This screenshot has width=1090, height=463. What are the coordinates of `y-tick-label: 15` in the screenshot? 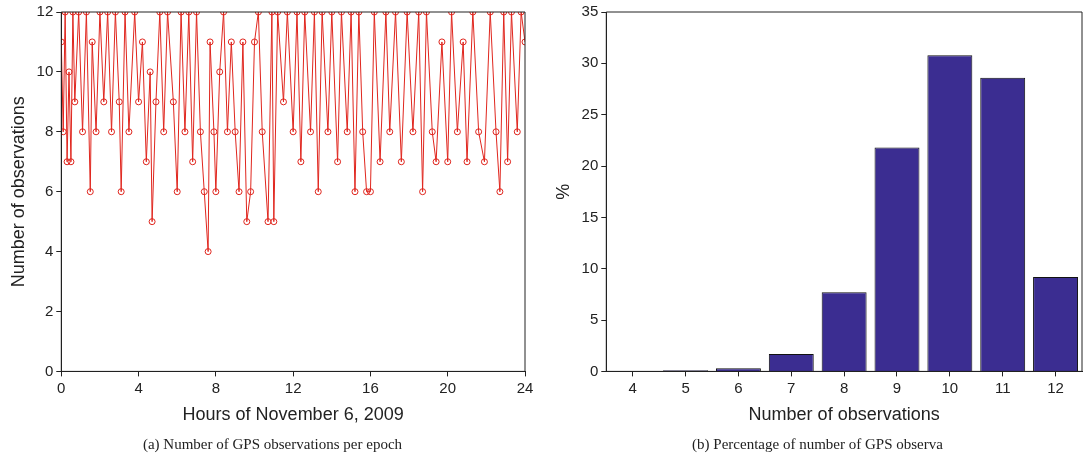 It's located at (590, 216).